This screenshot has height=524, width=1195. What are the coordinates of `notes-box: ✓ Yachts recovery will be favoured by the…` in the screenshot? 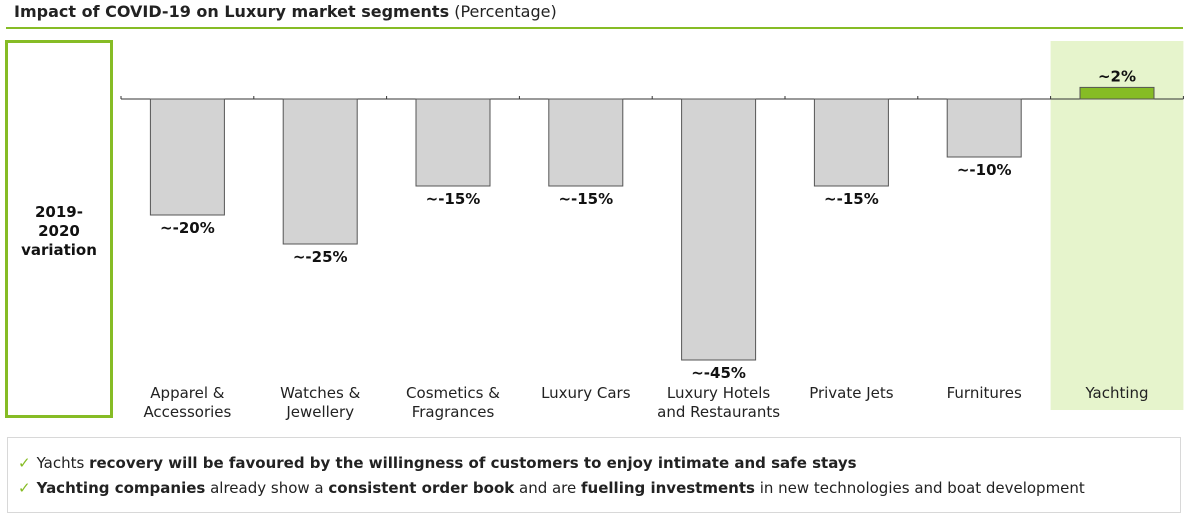 It's located at (594, 475).